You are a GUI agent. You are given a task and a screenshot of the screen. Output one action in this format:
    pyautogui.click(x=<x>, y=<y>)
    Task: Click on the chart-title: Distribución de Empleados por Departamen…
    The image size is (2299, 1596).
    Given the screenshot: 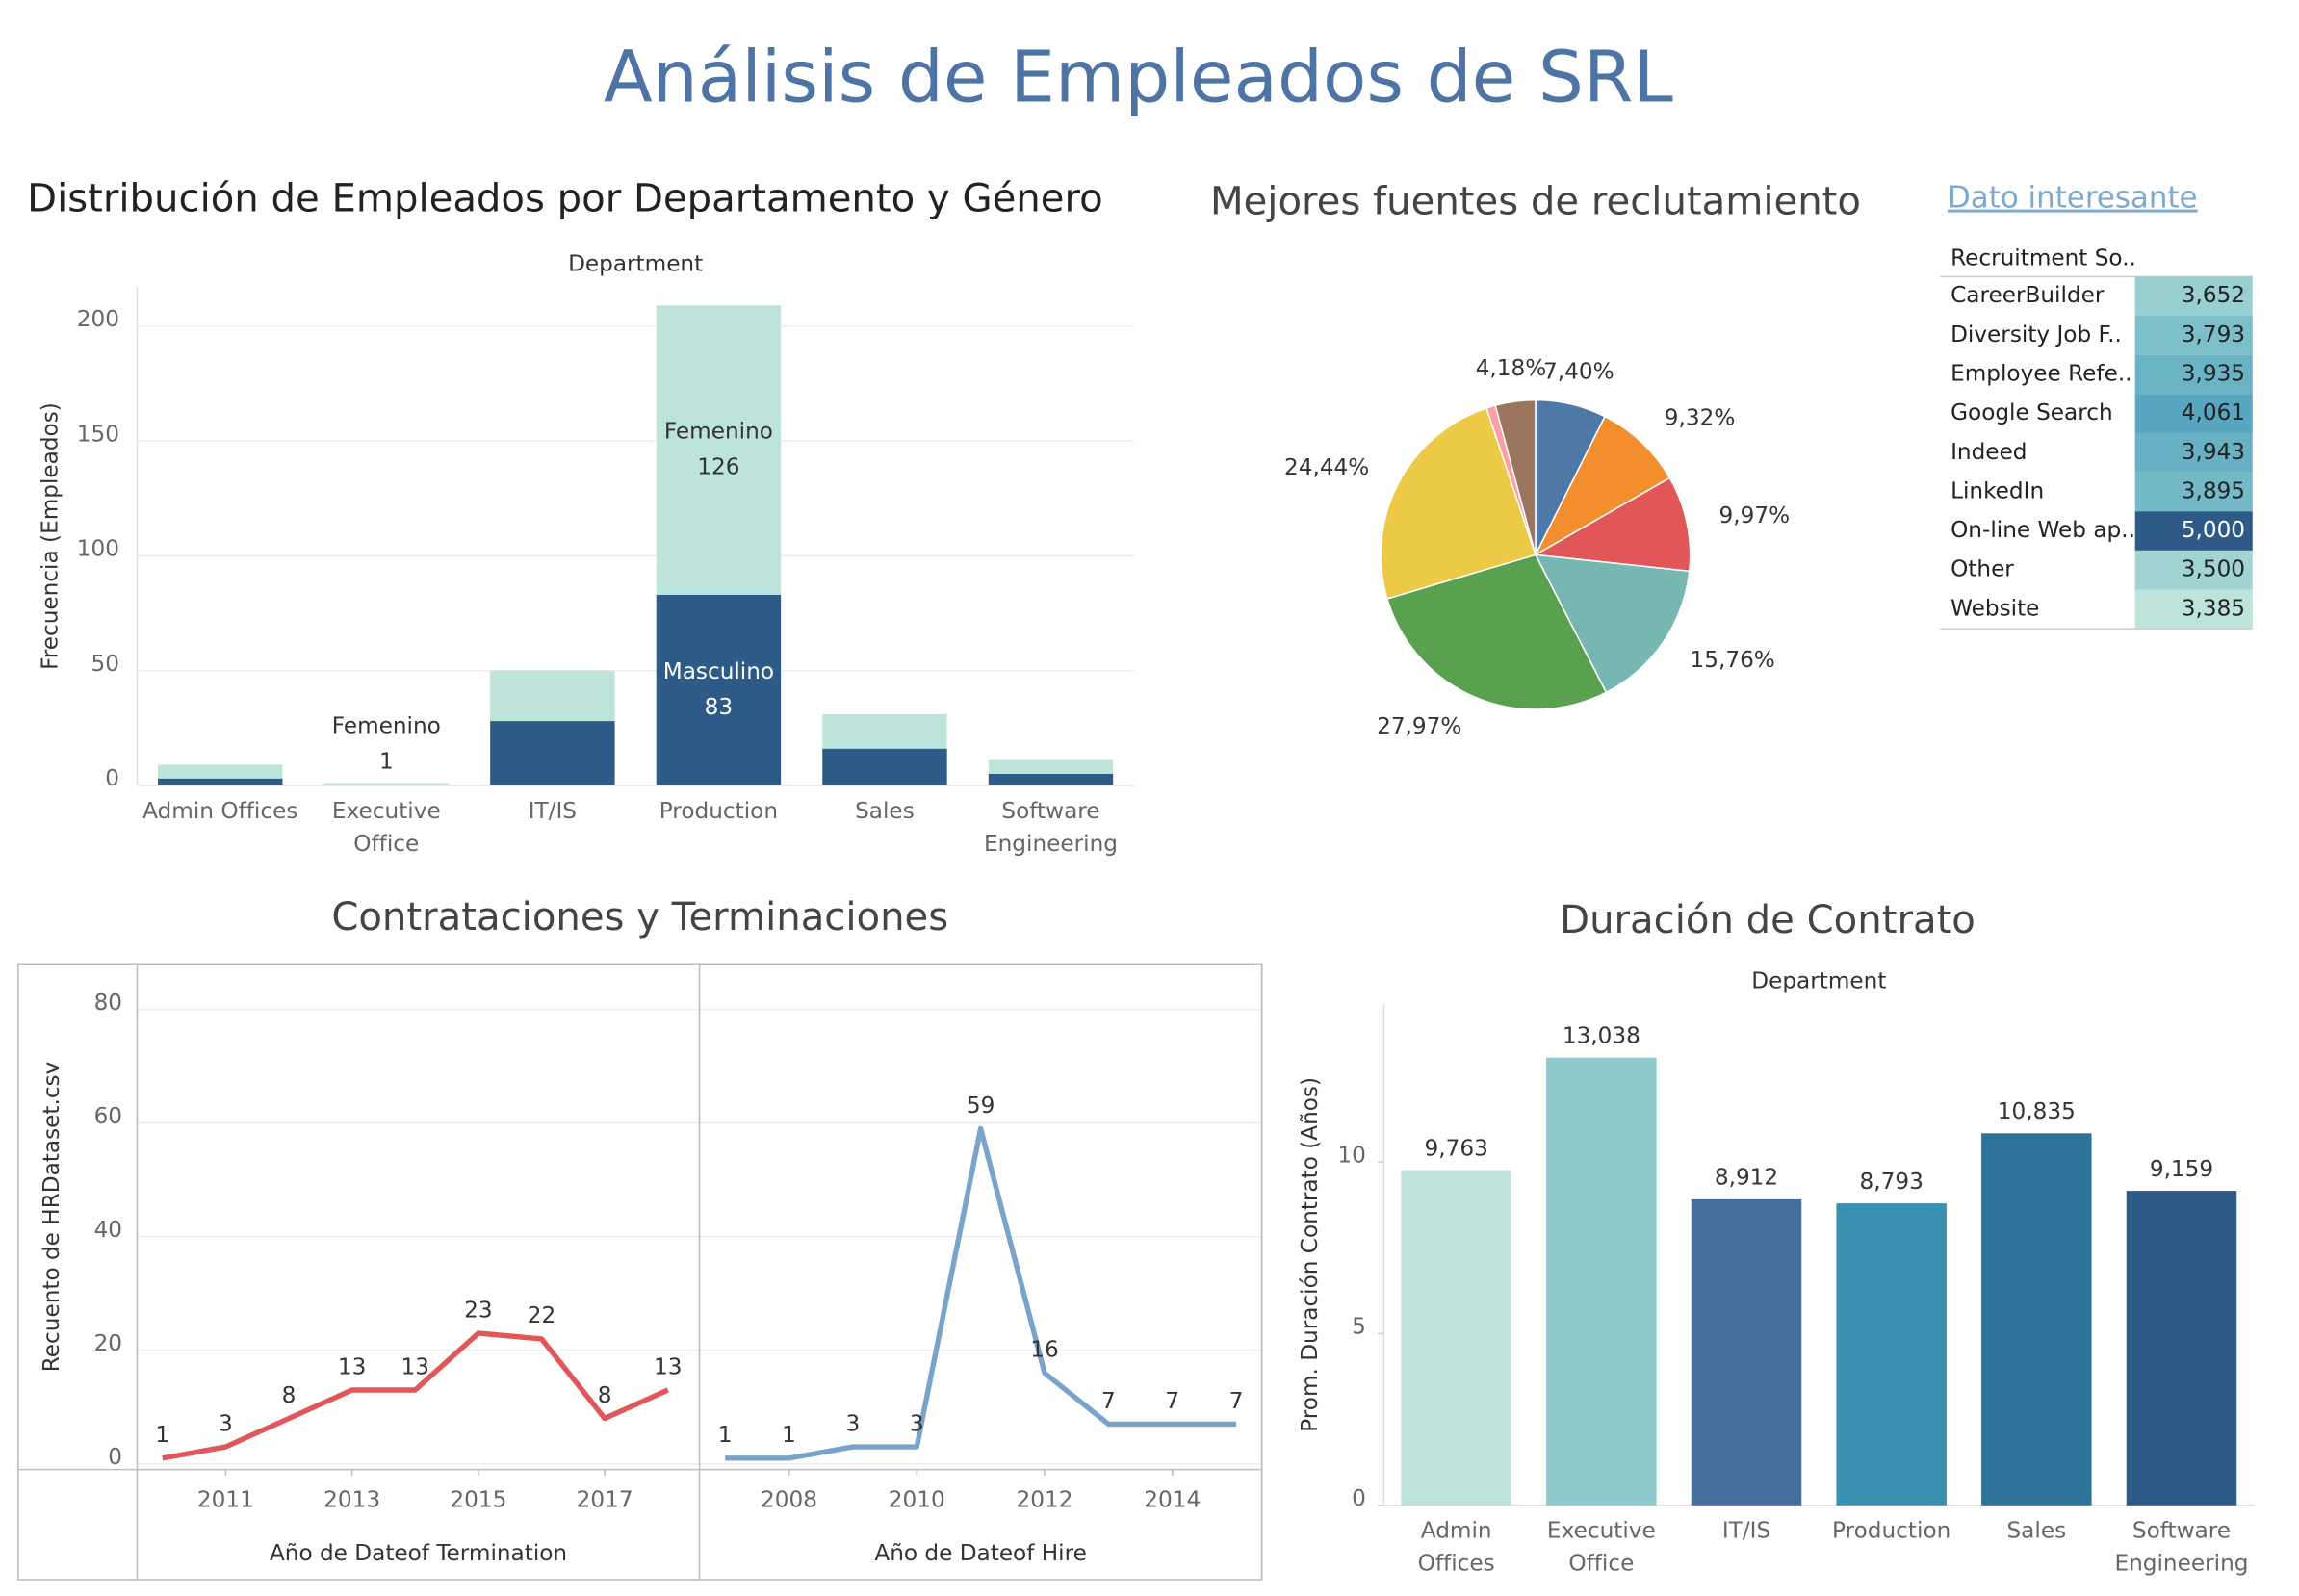 What is the action you would take?
    pyautogui.click(x=565, y=199)
    